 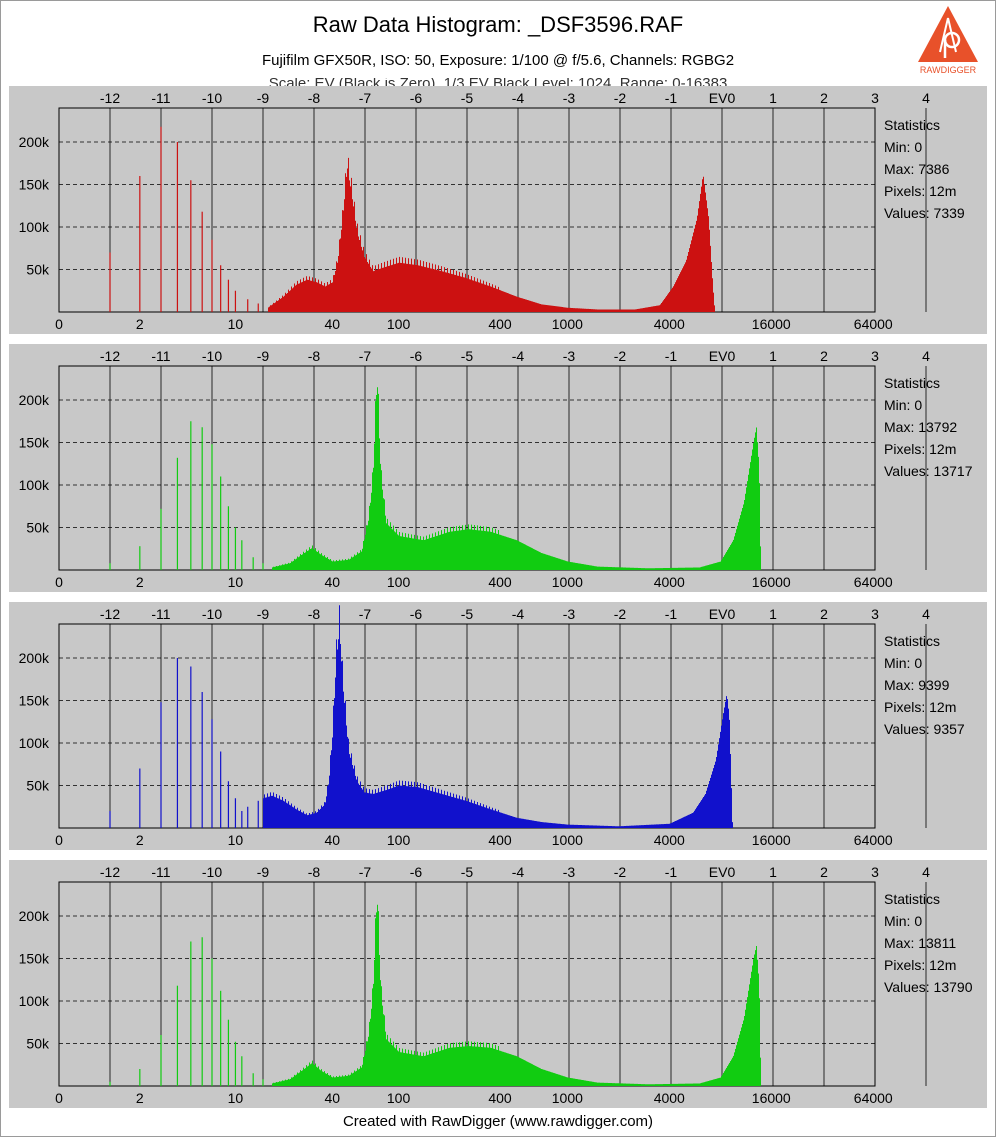 I want to click on stats-max: Max: 13792, so click(x=920, y=427).